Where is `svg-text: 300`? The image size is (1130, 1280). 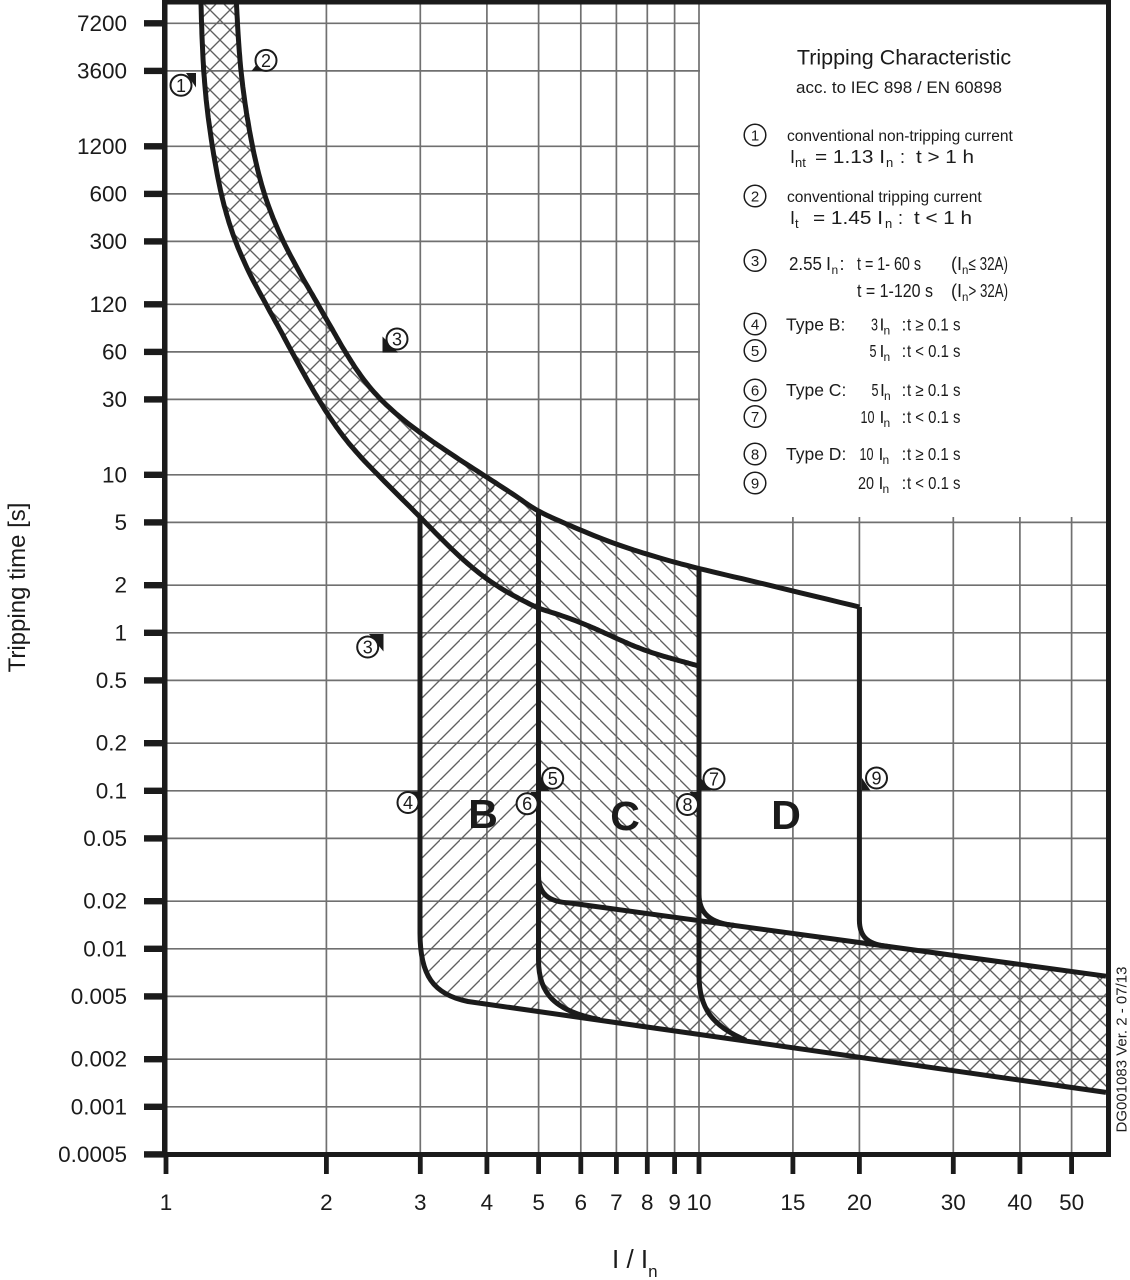 svg-text: 300 is located at coordinates (108, 241).